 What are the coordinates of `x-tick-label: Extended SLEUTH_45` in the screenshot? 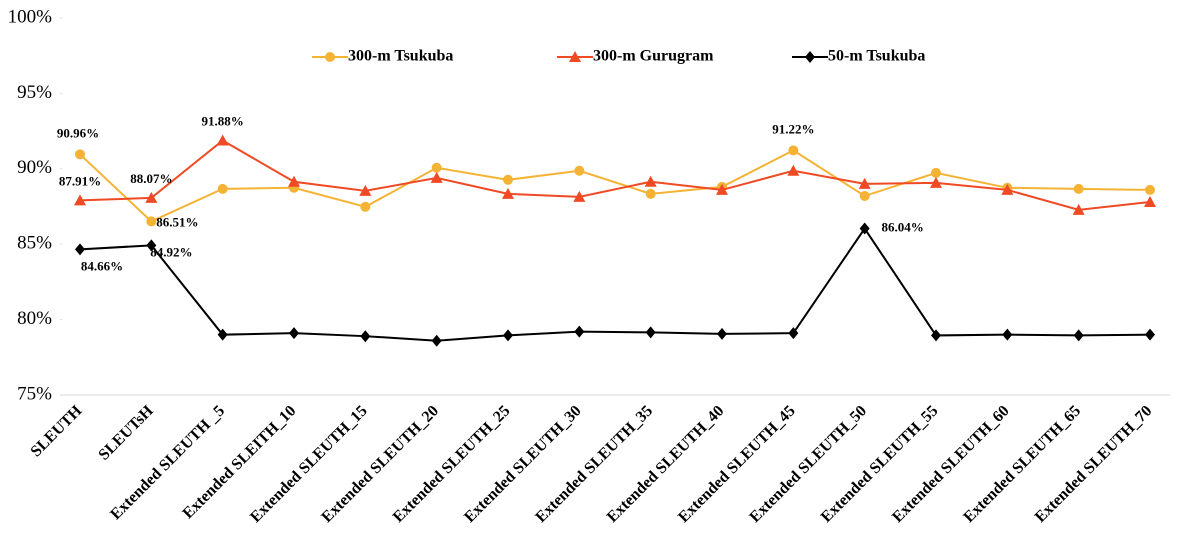 It's located at (737, 464).